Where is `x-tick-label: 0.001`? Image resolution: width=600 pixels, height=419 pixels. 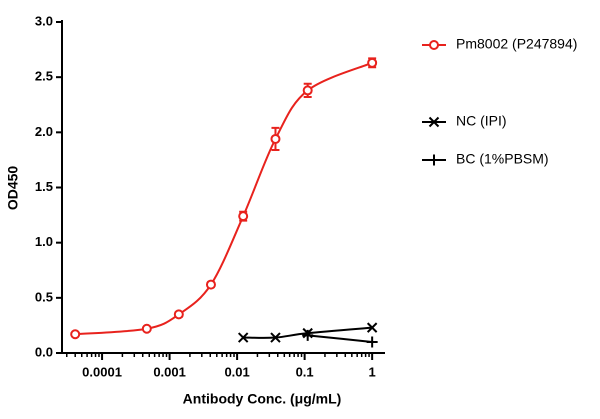 x-tick-label: 0.001 is located at coordinates (169, 371).